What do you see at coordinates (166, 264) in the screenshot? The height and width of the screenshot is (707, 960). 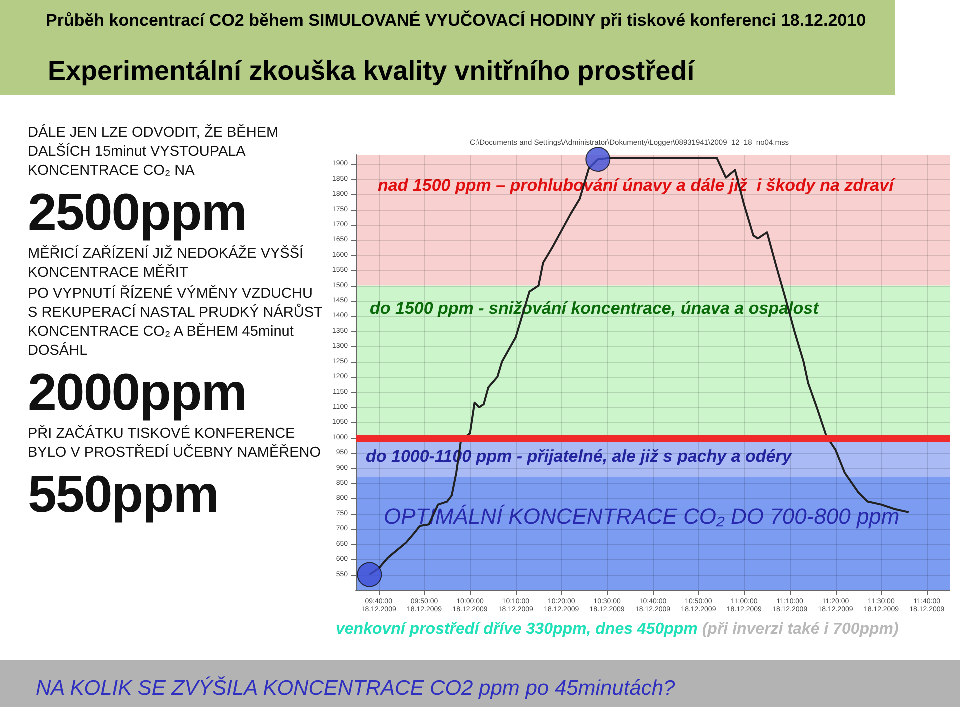 I see `text: MĚŘICÍ ZAŘÍZENÍ JIŽ NEDOKÁŽE VYŠŠÍ KONCENTRACE MĚŘIT` at bounding box center [166, 264].